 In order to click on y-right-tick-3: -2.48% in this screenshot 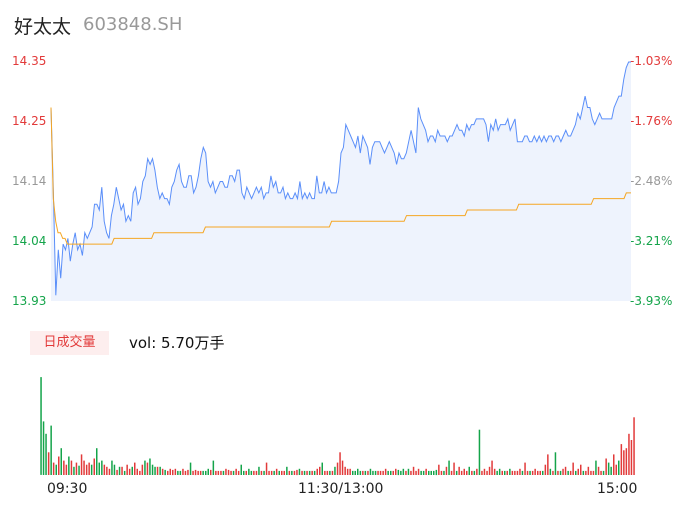, I will do `click(651, 181)`.